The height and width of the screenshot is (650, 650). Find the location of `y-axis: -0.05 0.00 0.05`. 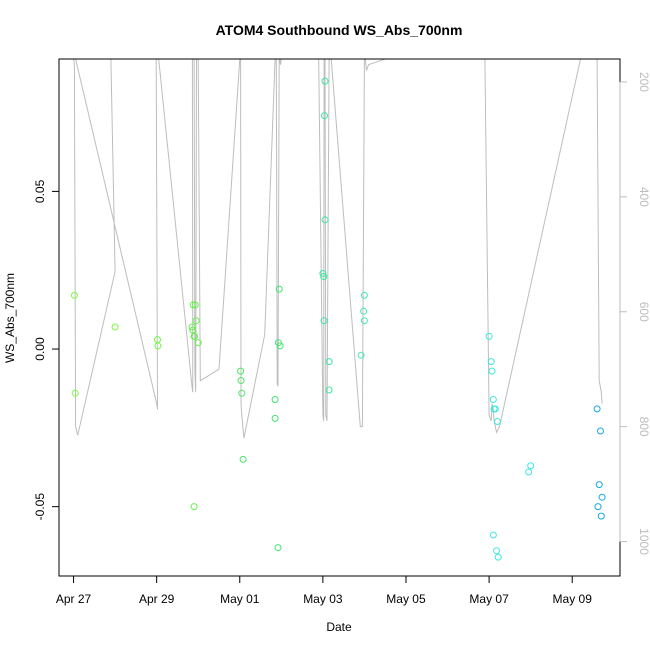

y-axis: -0.05 0.00 0.05 is located at coordinates (46, 350).